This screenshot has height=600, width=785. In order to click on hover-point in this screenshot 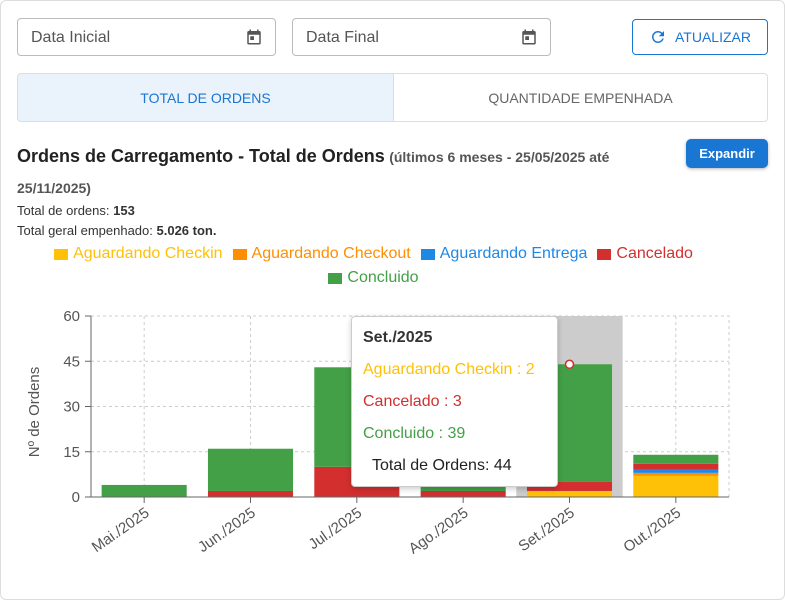, I will do `click(569, 364)`.